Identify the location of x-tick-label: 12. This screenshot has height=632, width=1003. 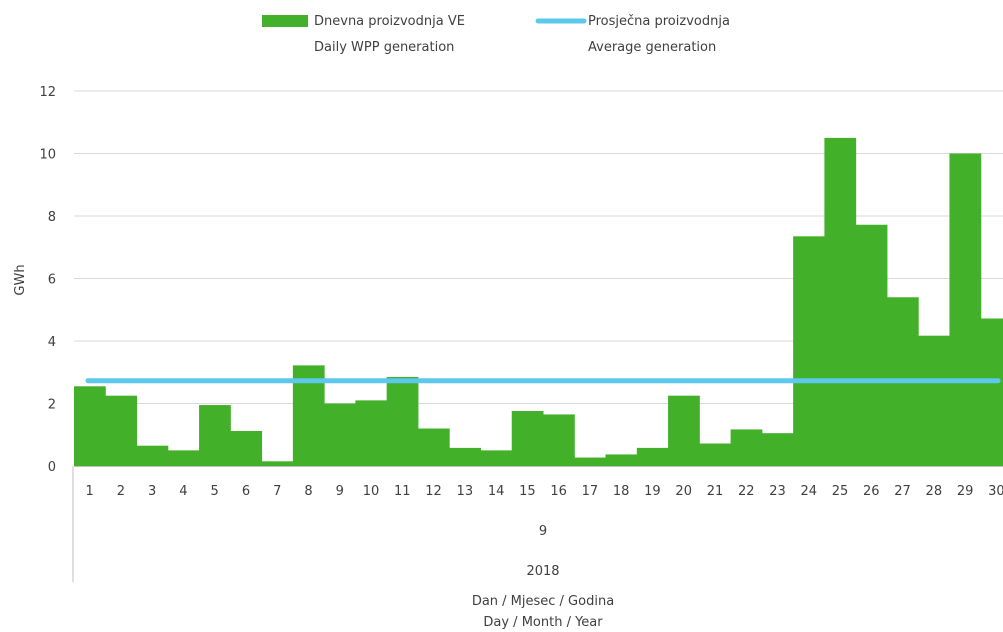
(433, 491).